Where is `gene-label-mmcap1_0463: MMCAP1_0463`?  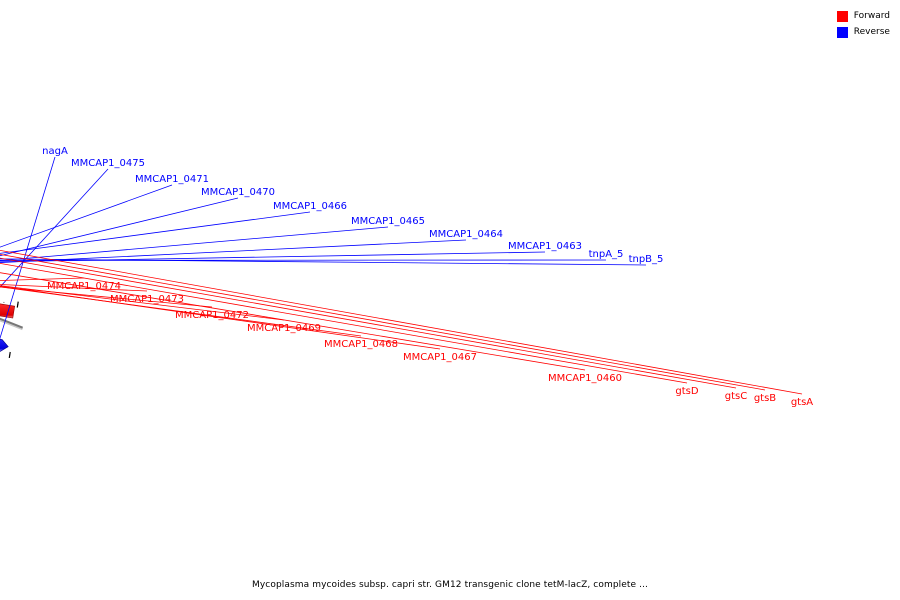
gene-label-mmcap1_0463: MMCAP1_0463 is located at coordinates (545, 246).